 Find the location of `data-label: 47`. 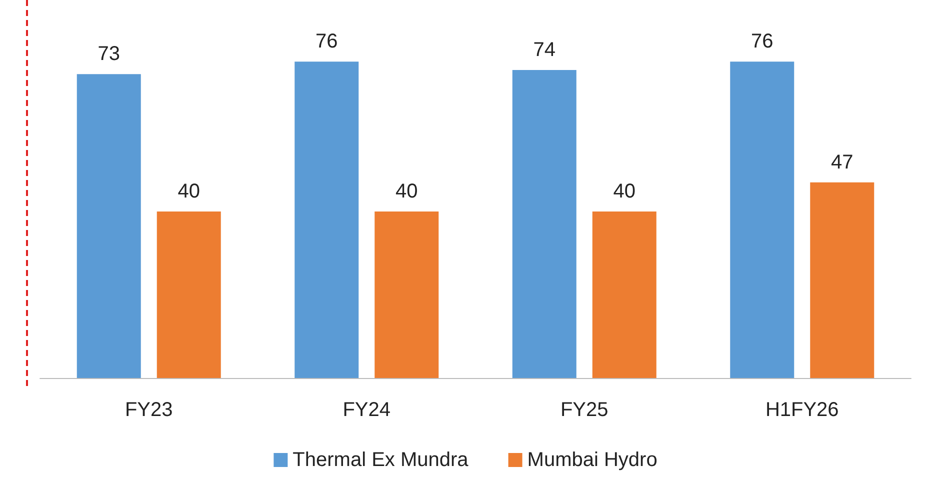

data-label: 47 is located at coordinates (842, 162).